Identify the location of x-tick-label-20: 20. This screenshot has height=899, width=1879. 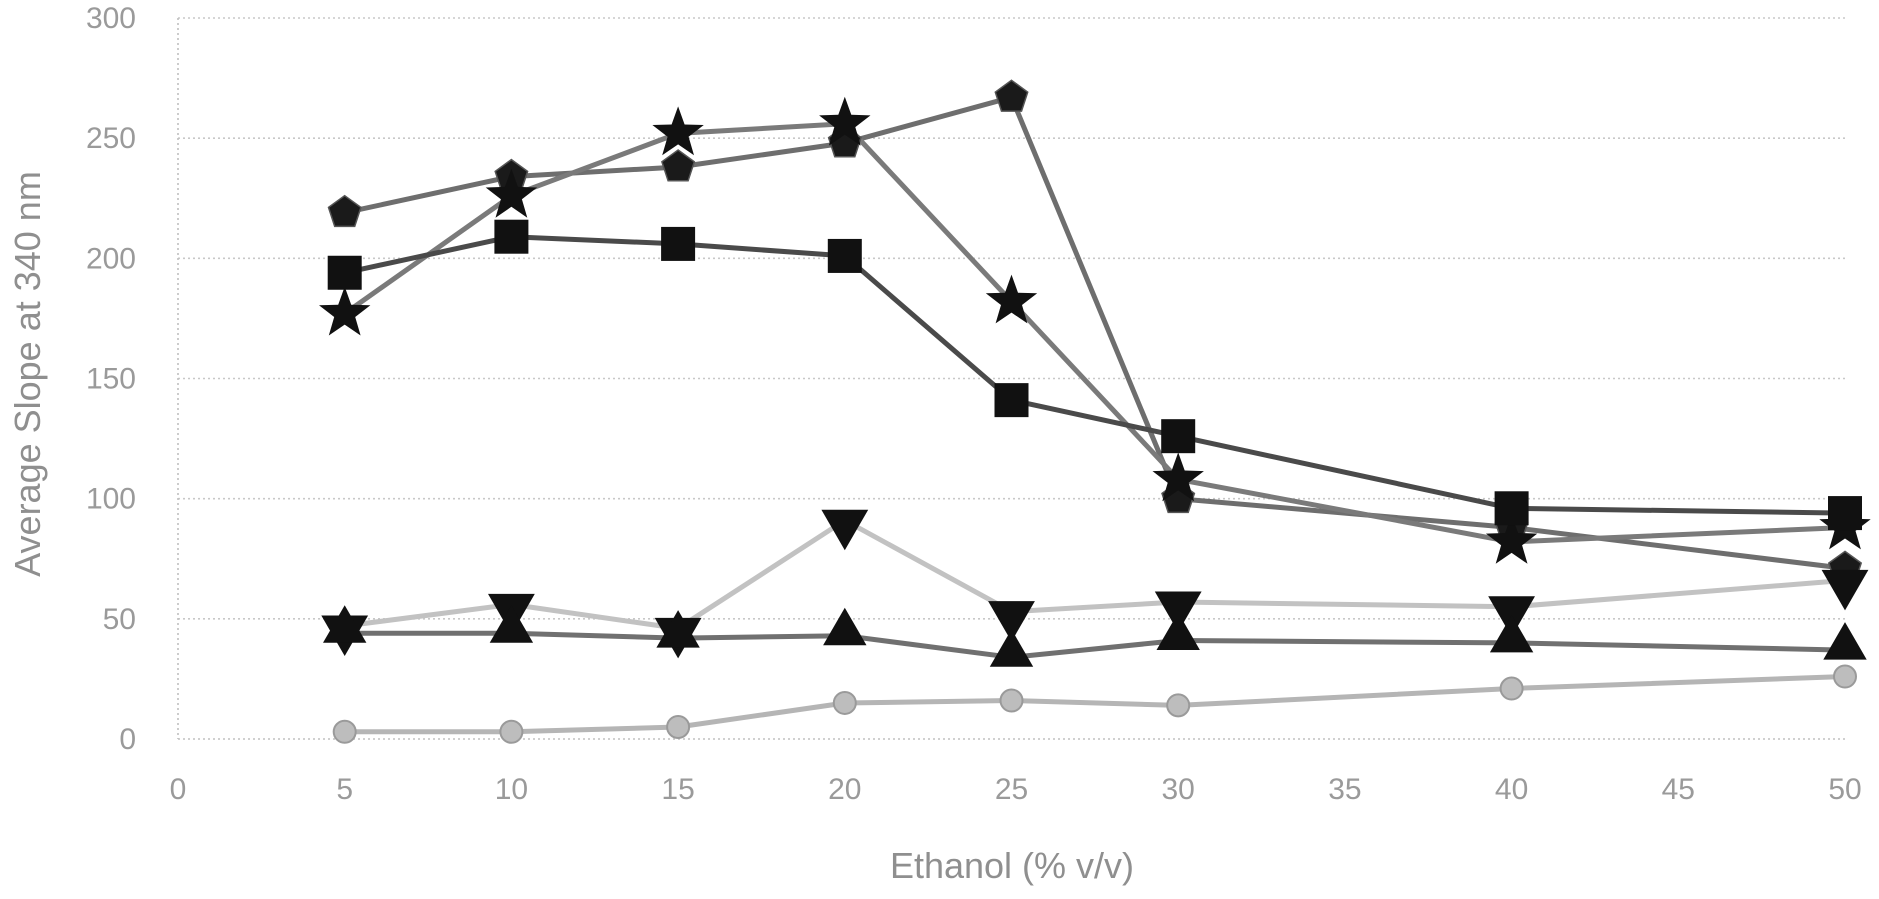
(844, 789).